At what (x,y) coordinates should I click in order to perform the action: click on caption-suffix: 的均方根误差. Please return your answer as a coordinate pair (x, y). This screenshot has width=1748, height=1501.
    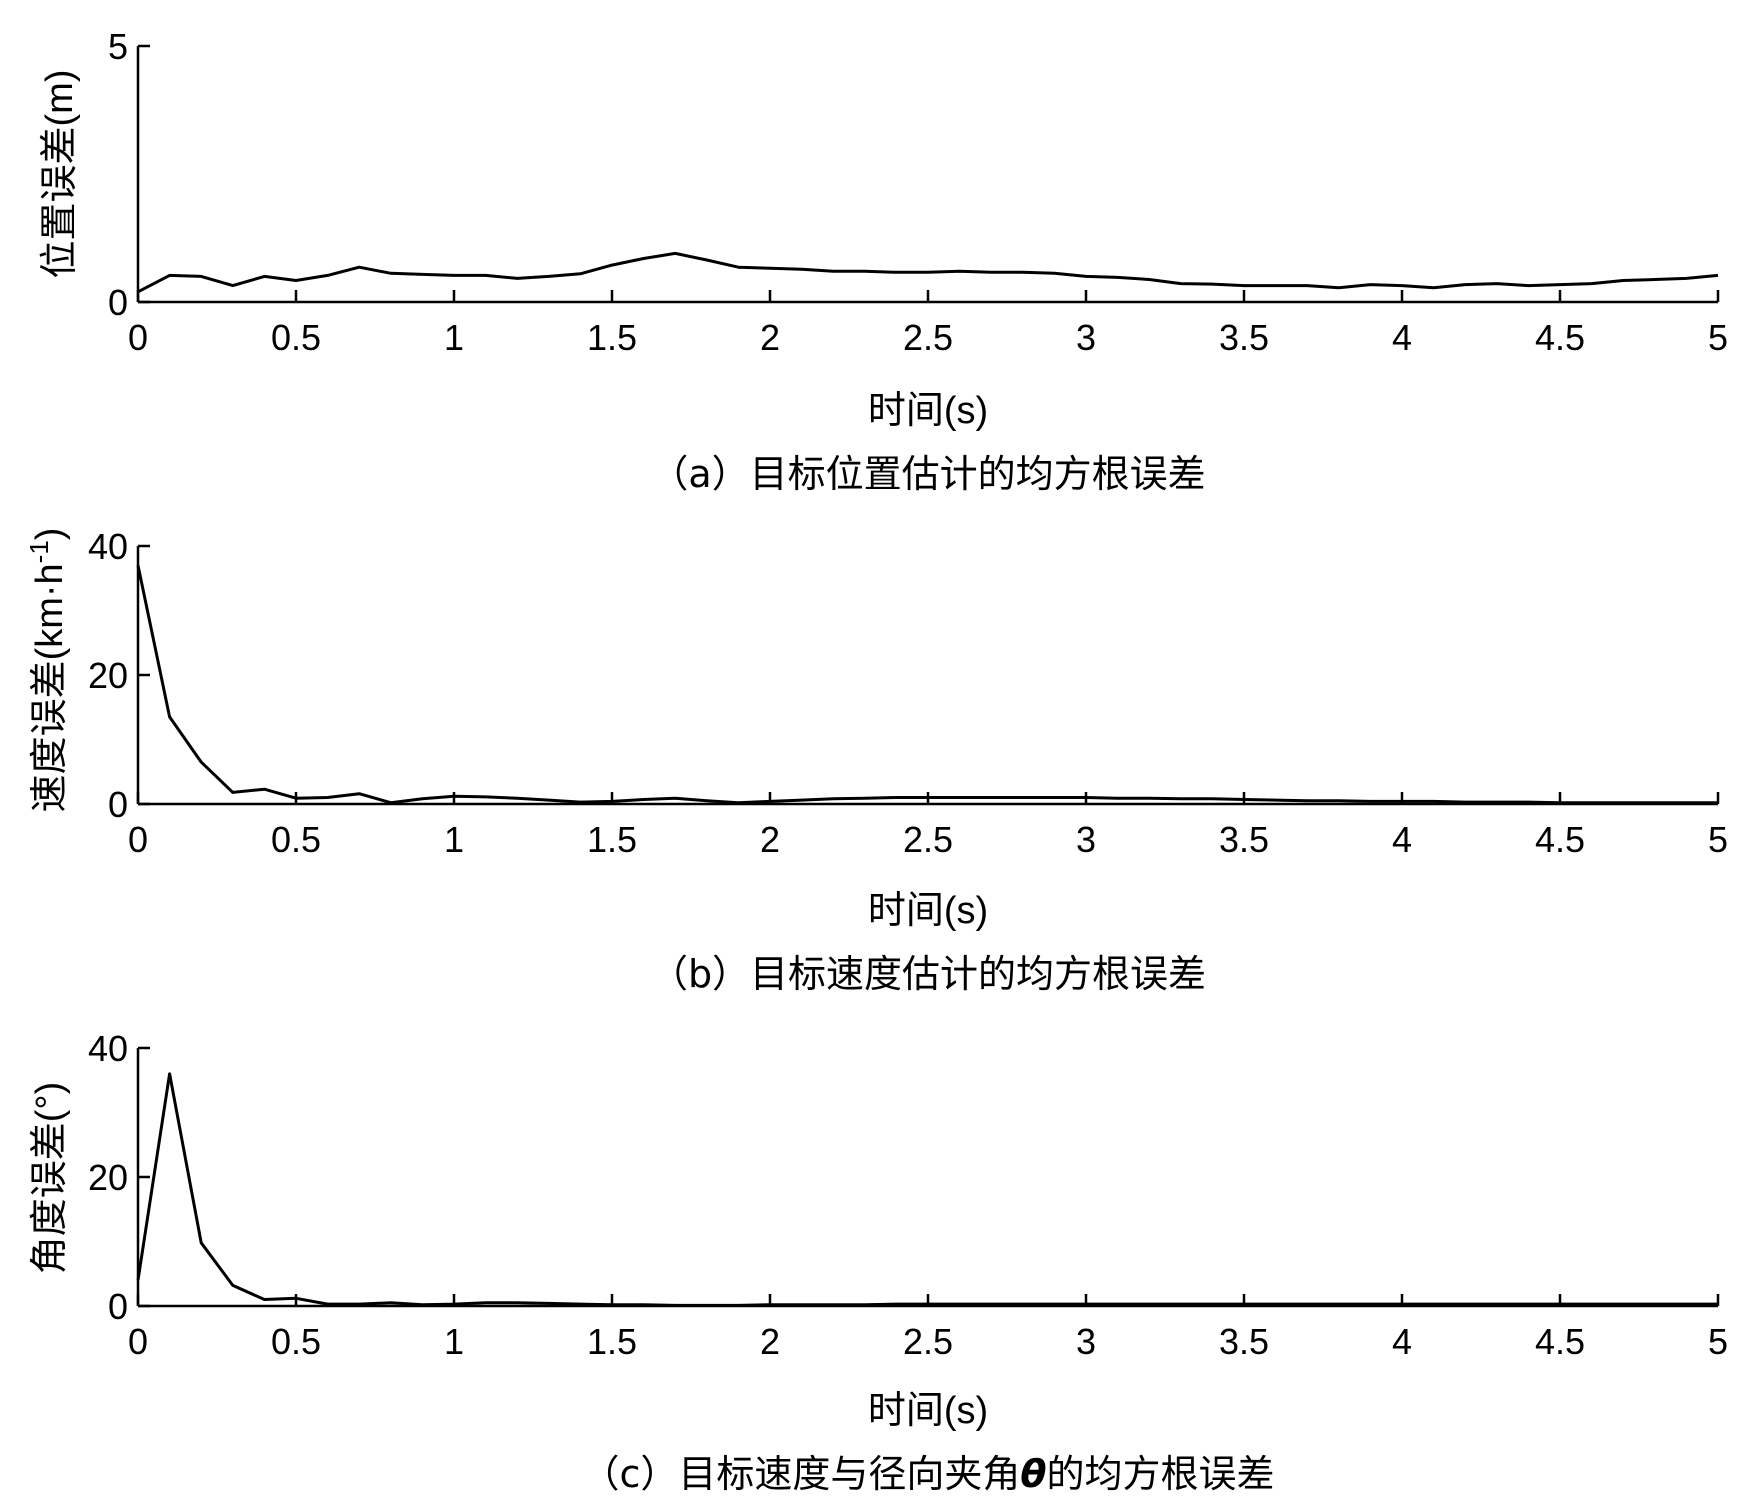
    Looking at the image, I should click on (1161, 1474).